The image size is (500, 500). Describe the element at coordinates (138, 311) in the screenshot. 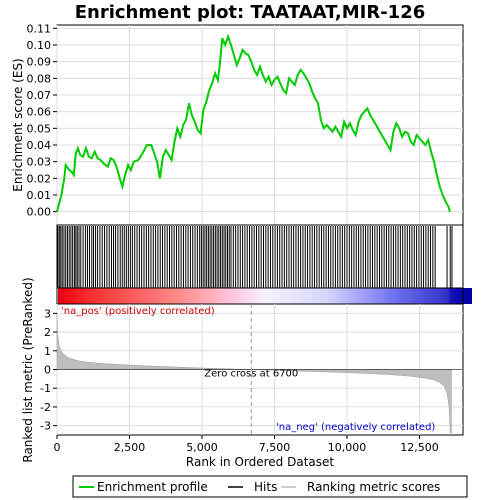

I see `positive-correlation-label: 'na_pos' (positively correlated)` at that location.